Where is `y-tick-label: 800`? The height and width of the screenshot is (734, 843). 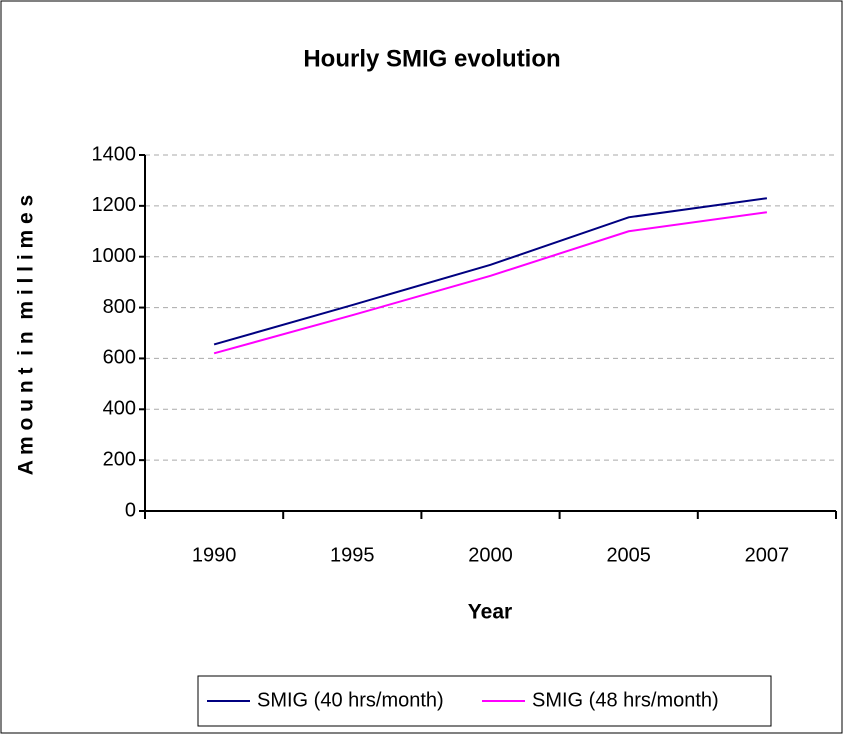
y-tick-label: 800 is located at coordinates (119, 307).